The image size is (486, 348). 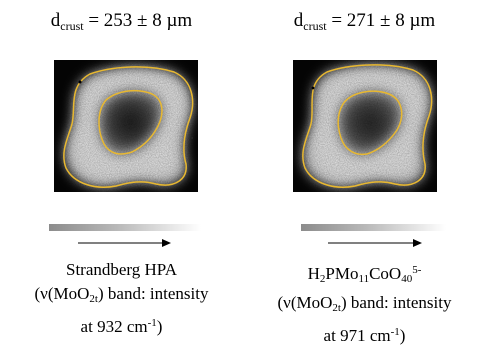 I want to click on wavenumber-value: at 971 cm, so click(x=357, y=335).